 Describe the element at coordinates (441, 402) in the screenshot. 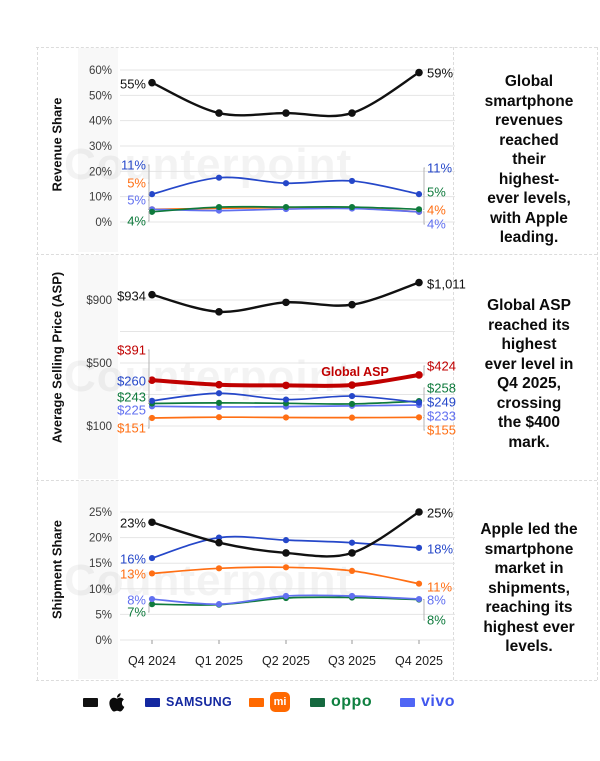

I see `value-label: $249` at that location.